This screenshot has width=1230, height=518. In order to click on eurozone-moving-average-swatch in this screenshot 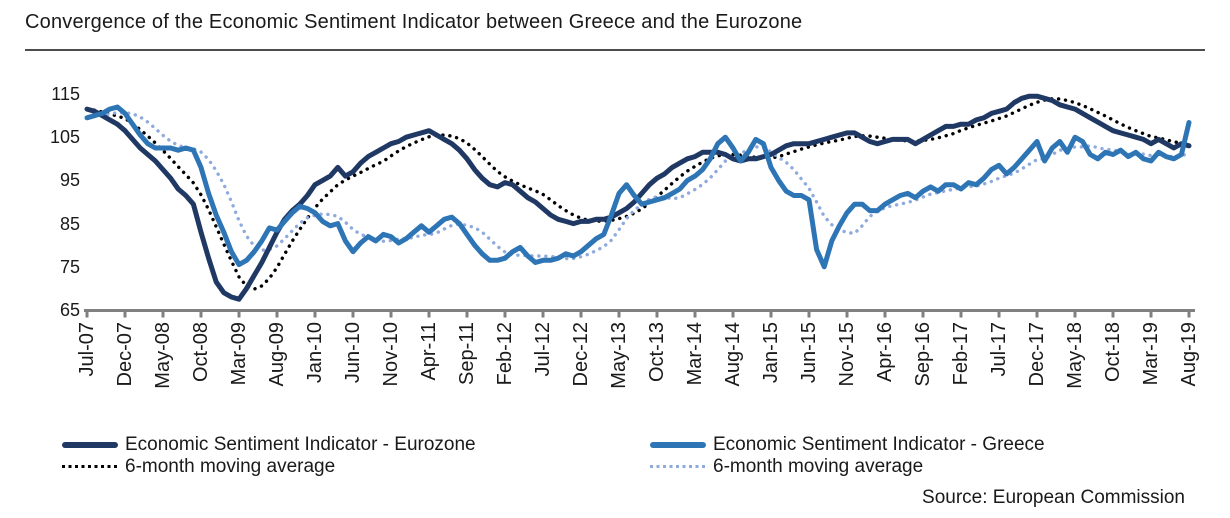, I will do `click(90, 466)`.